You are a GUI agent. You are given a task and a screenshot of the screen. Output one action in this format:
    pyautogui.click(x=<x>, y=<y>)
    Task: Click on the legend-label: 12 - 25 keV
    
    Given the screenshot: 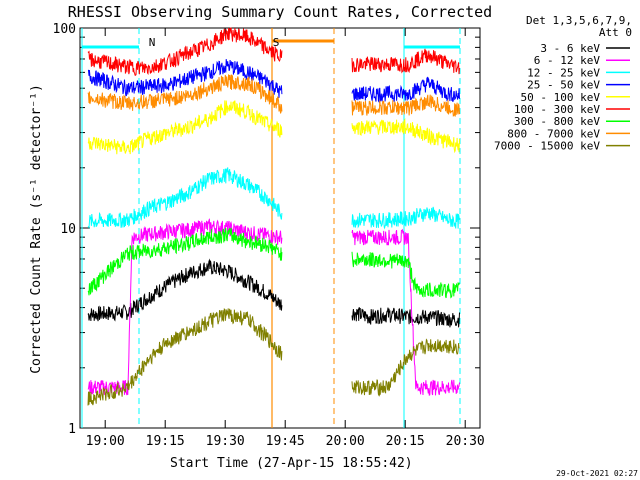 What is the action you would take?
    pyautogui.click(x=563, y=72)
    